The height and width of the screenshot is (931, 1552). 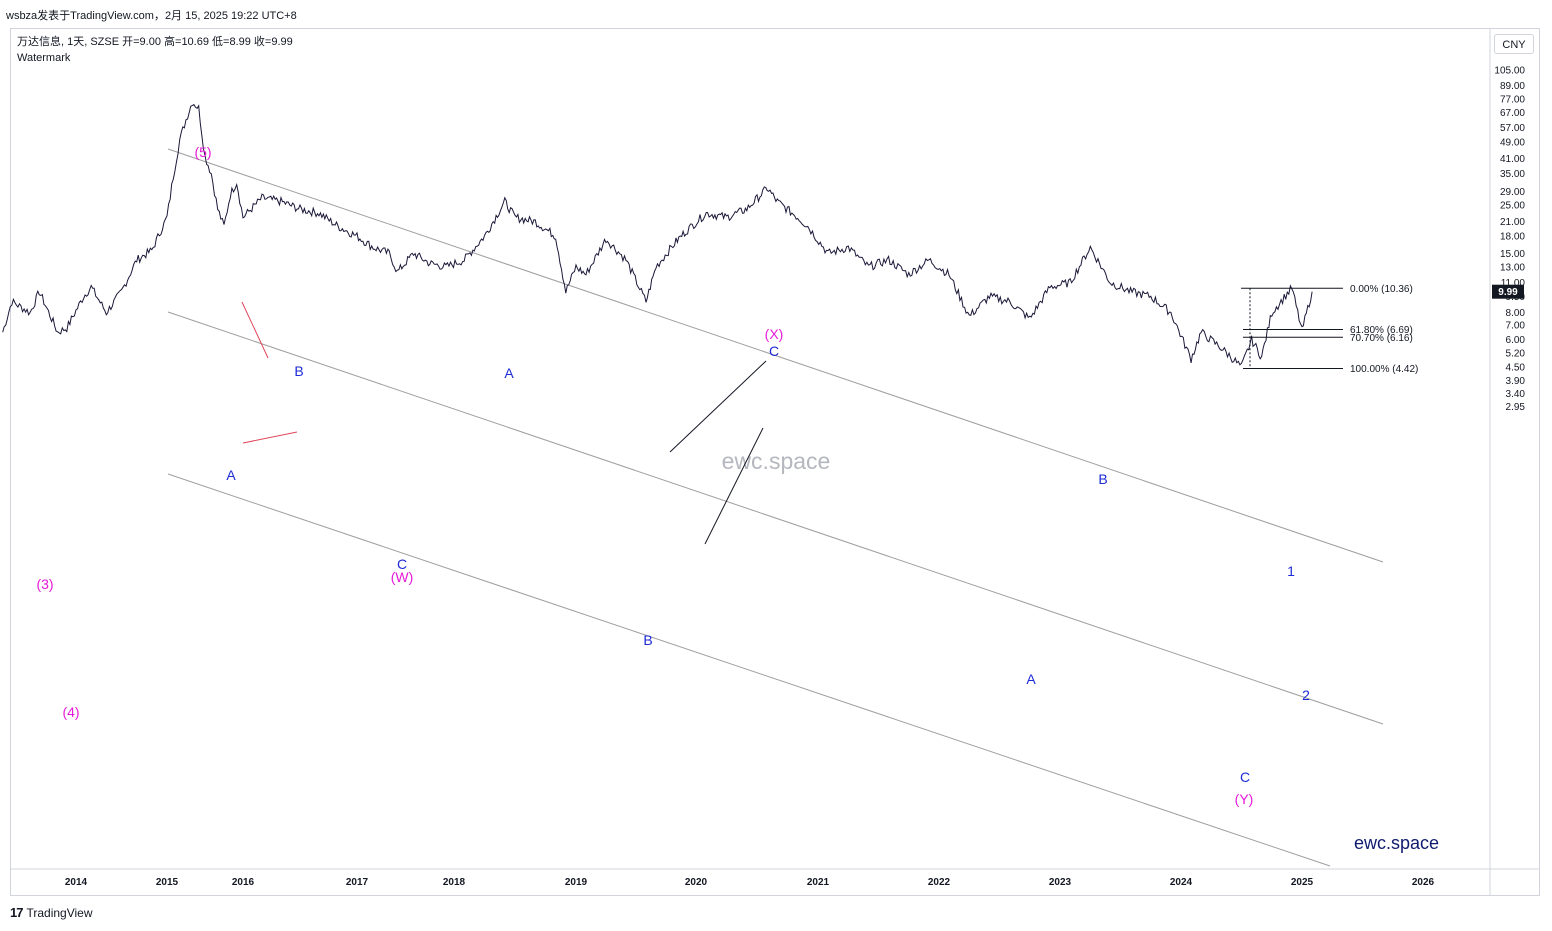 What do you see at coordinates (243, 882) in the screenshot?
I see `time-tick-label: 2016` at bounding box center [243, 882].